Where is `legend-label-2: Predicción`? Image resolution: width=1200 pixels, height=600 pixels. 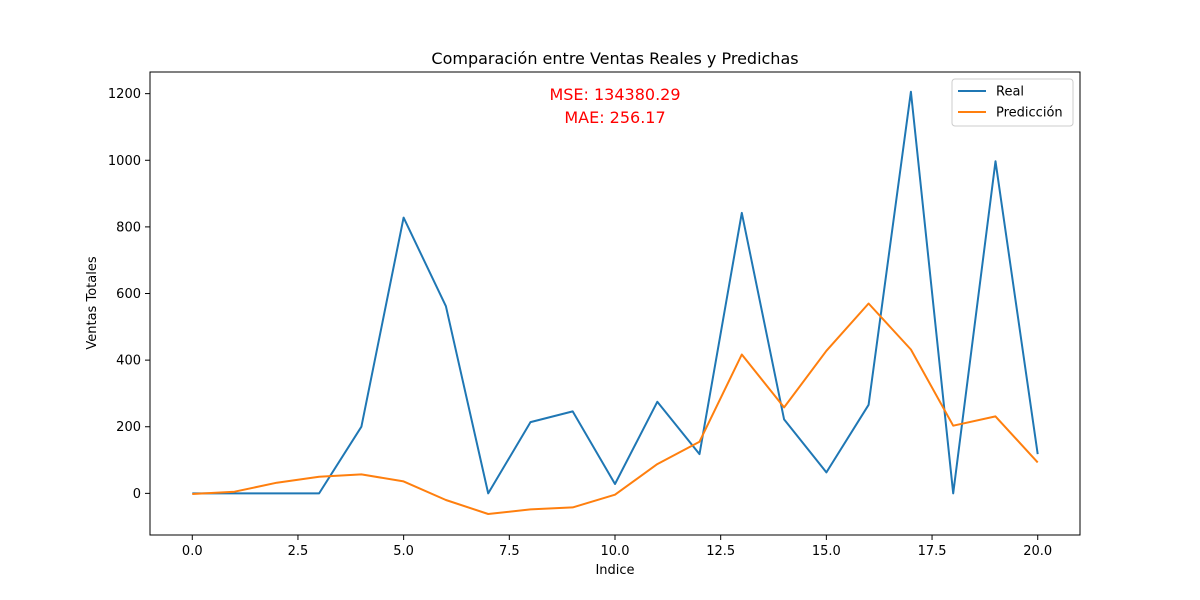 legend-label-2: Predicción is located at coordinates (1029, 113).